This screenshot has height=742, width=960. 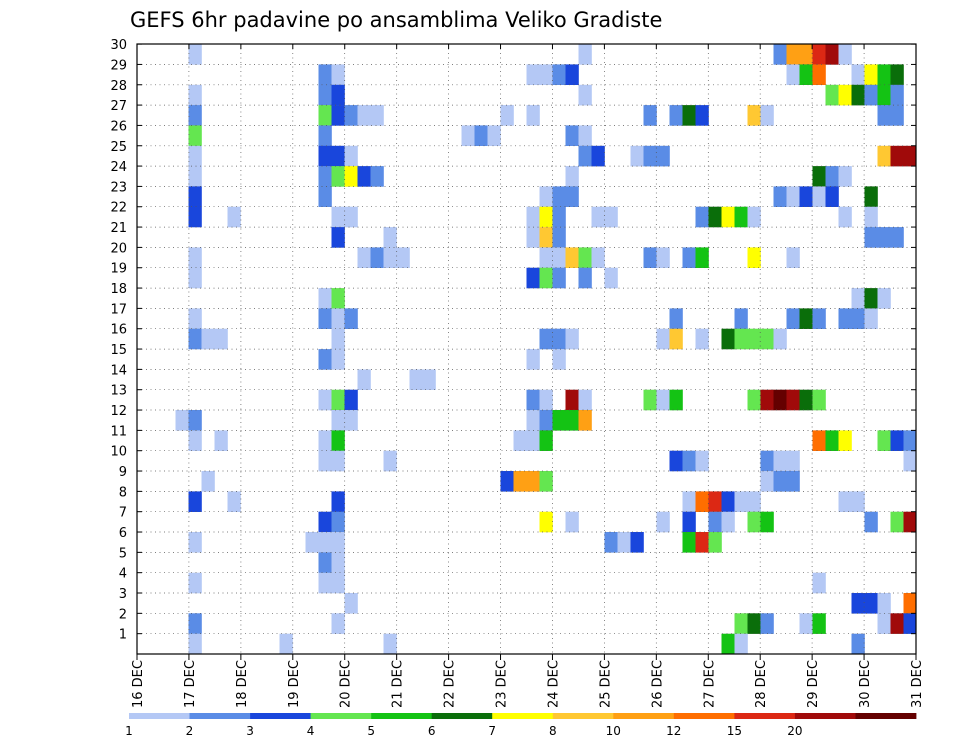 I want to click on x-tick-label: 31 DEC, so click(x=917, y=684).